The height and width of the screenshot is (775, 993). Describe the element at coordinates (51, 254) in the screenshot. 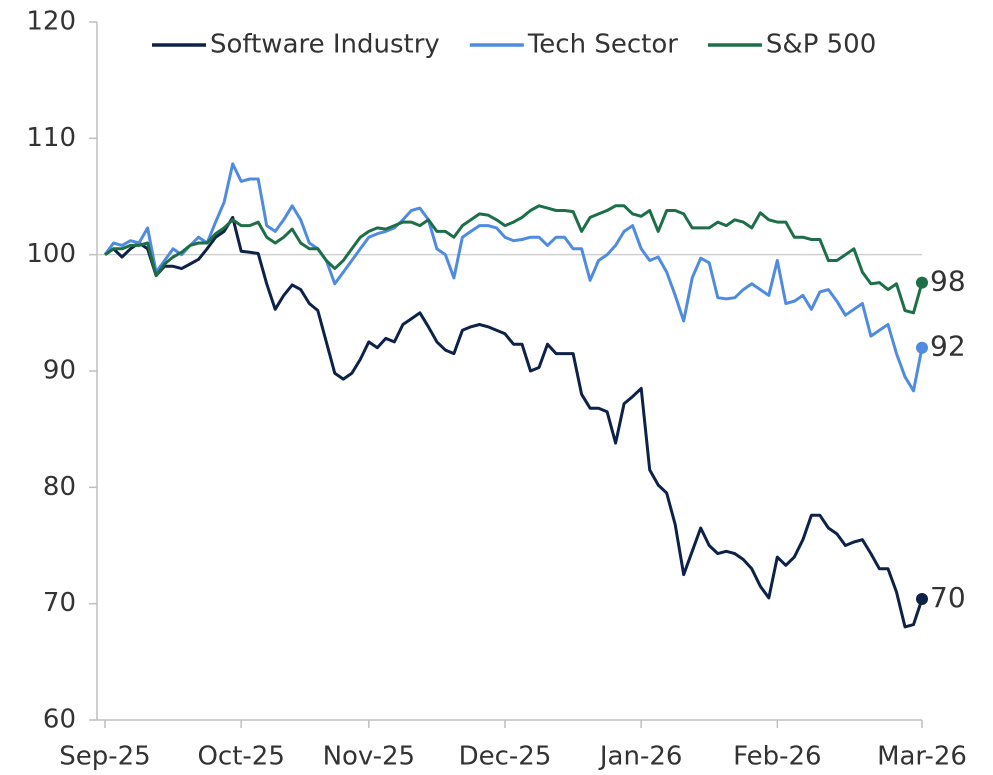

I see `y-tick-label: 100` at that location.